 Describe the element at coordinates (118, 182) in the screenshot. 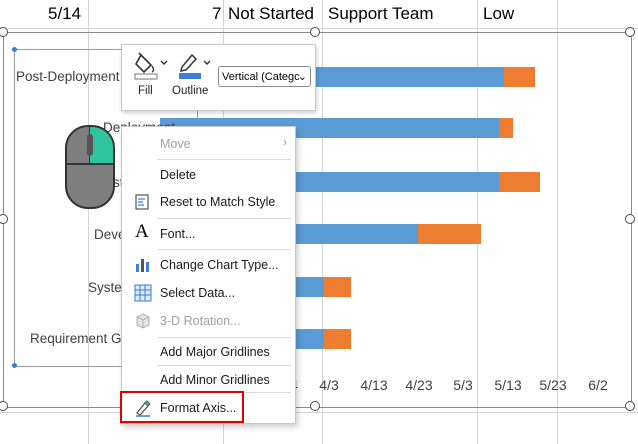

I see `category-label: st` at that location.